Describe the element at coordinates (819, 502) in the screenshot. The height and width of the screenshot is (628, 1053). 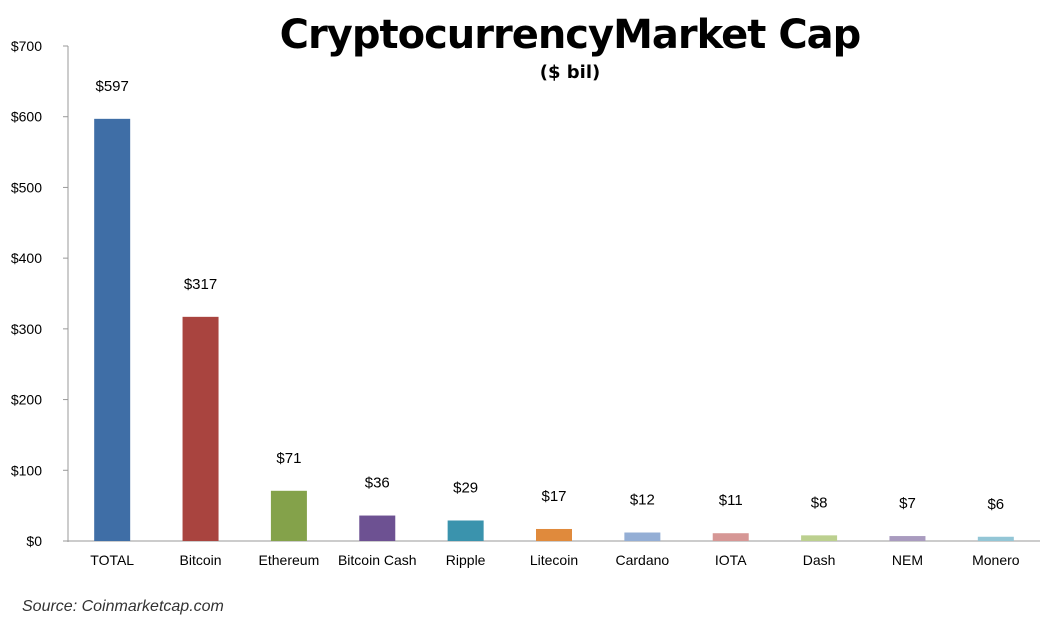
I see `data-label: $8` at that location.